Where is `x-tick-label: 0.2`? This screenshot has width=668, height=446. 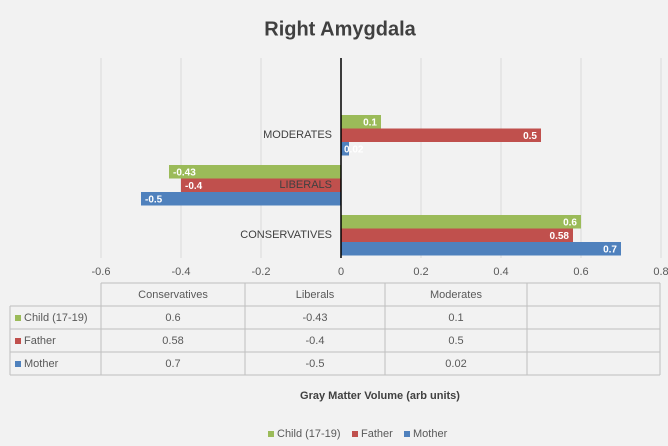 x-tick-label: 0.2 is located at coordinates (420, 272).